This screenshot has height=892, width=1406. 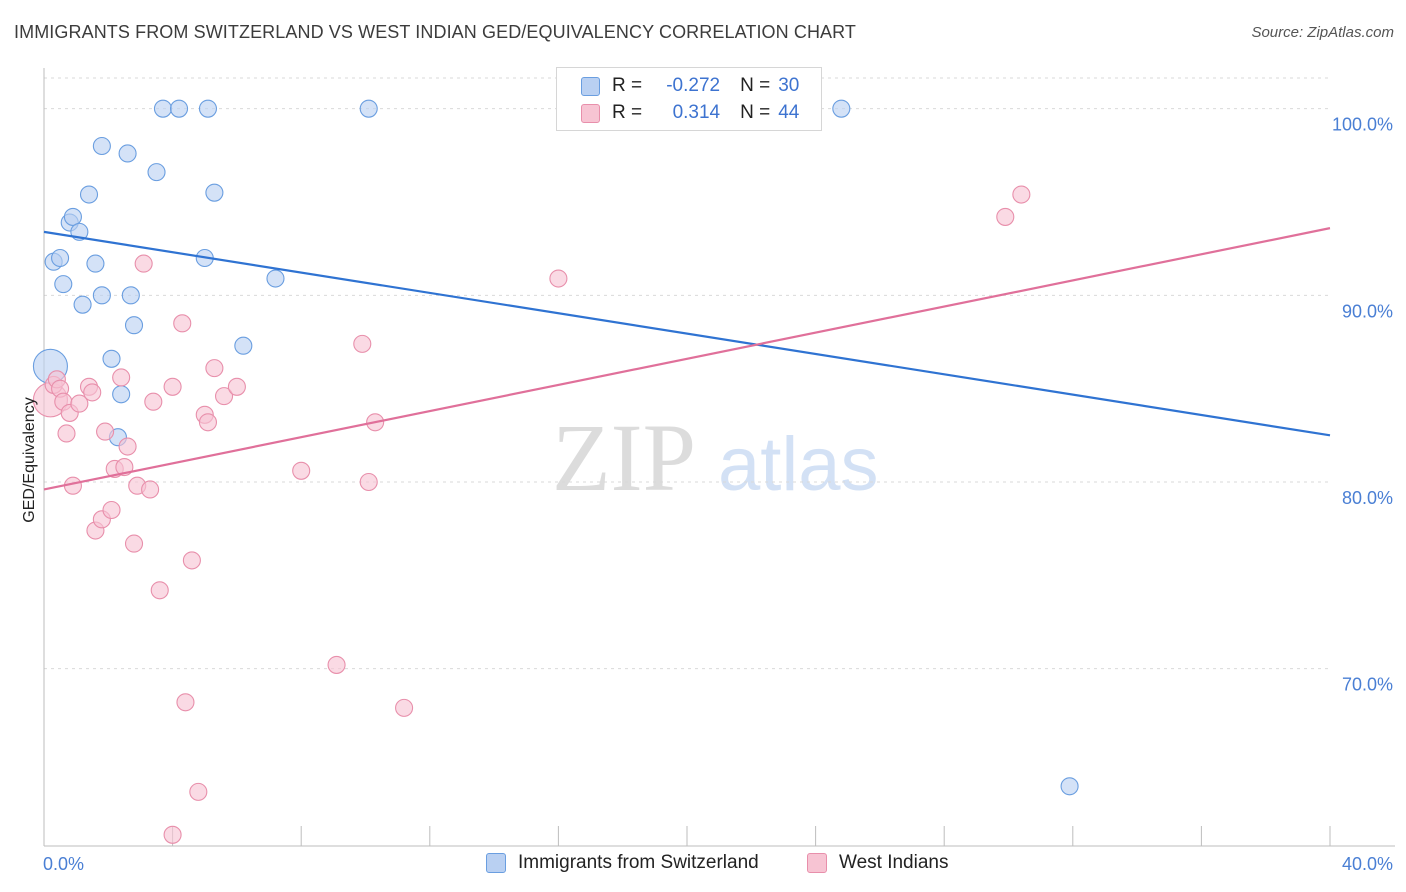 What do you see at coordinates (789, 85) in the screenshot?
I see `legend-n-value: 30` at bounding box center [789, 85].